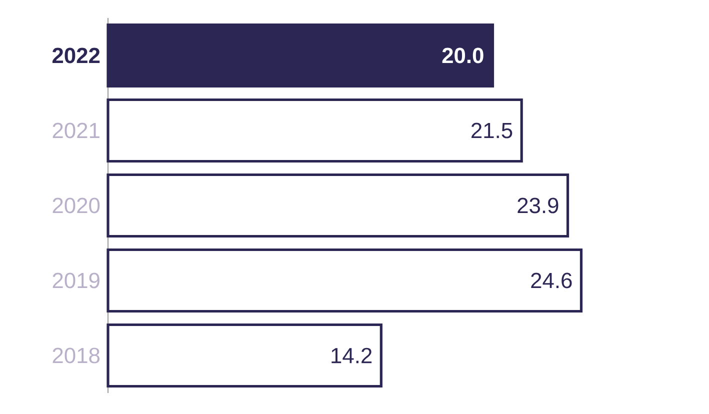  I want to click on data-label: 23.9, so click(538, 206).